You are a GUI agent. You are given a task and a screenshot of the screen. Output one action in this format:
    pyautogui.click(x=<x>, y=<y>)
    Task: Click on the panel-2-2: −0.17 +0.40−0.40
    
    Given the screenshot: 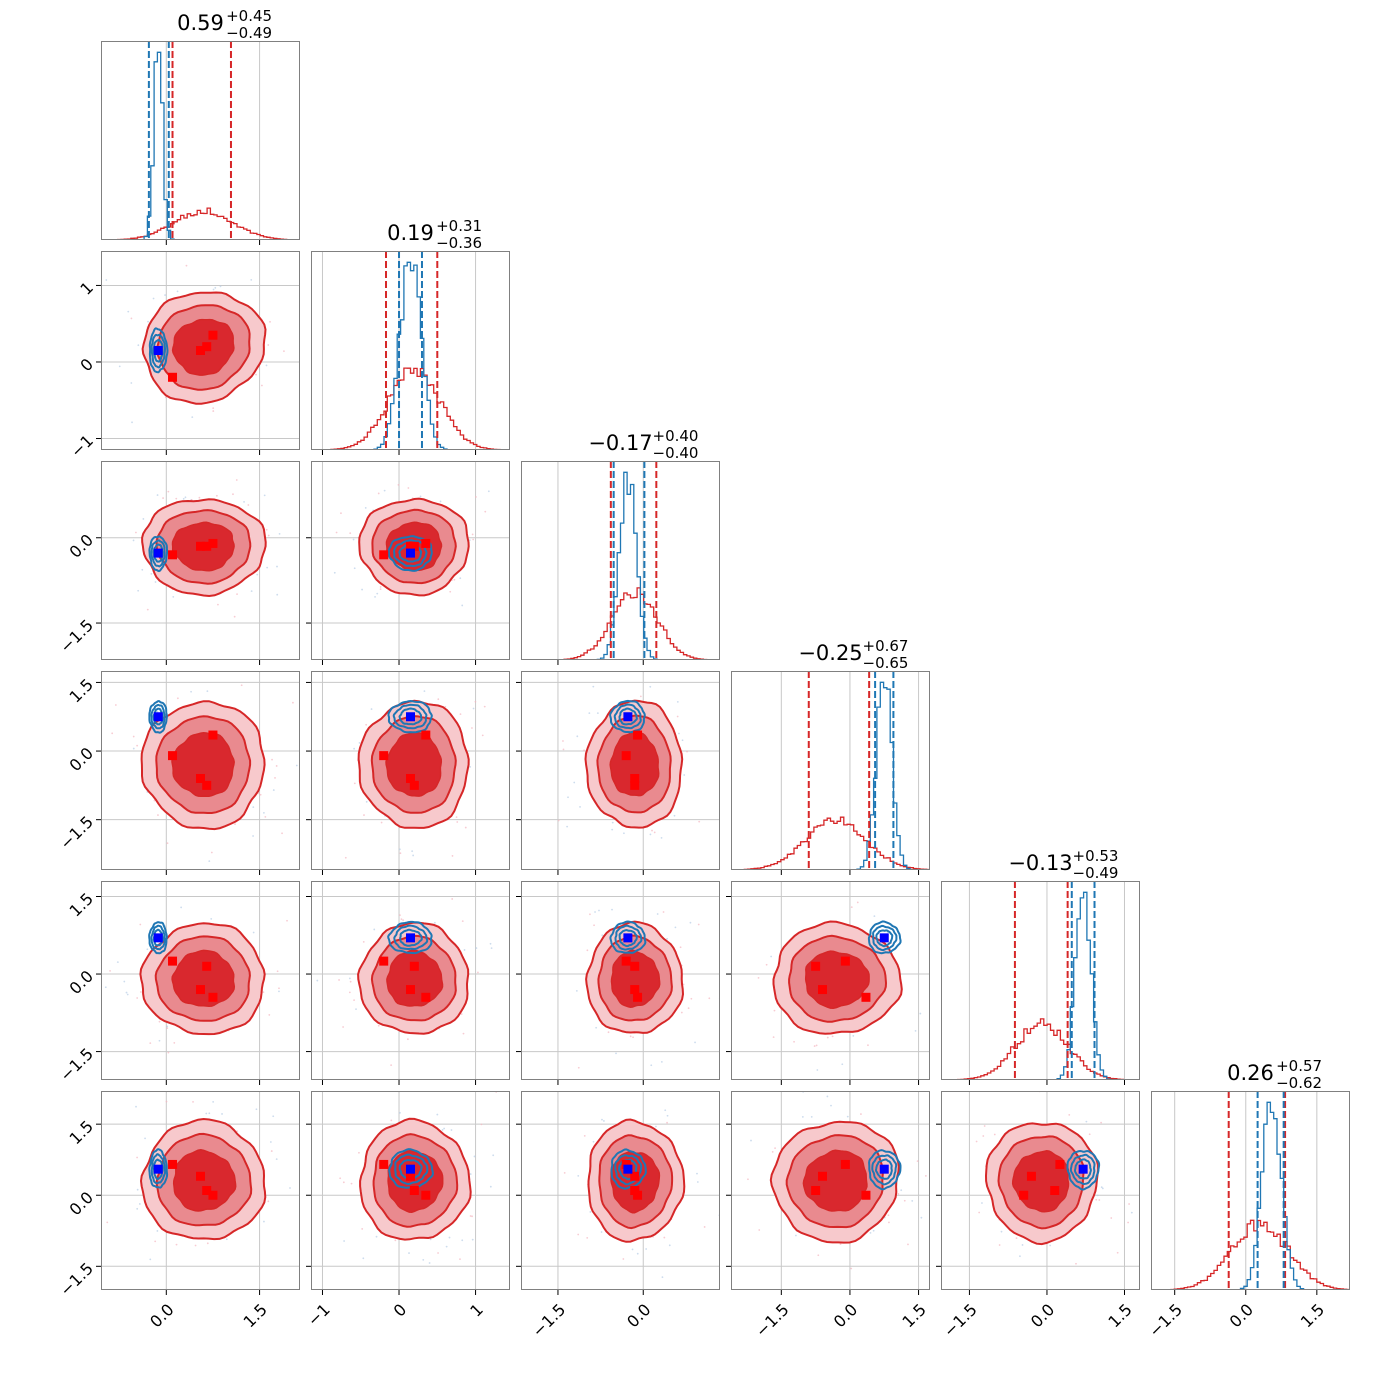 What is the action you would take?
    pyautogui.click(x=620, y=546)
    